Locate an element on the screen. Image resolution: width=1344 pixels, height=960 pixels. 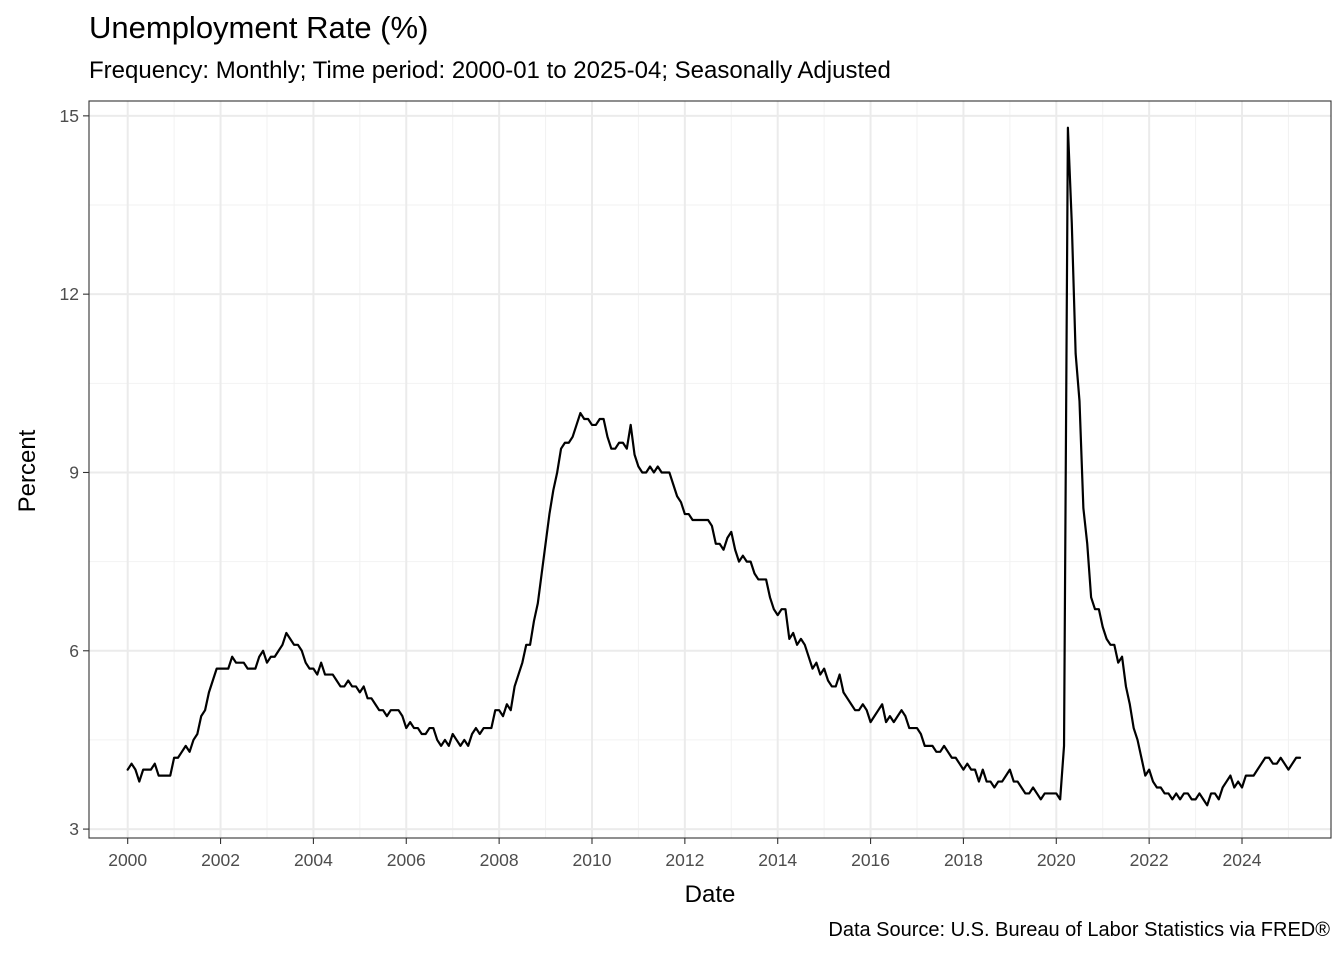
y-tick-label: 15 is located at coordinates (69, 116).